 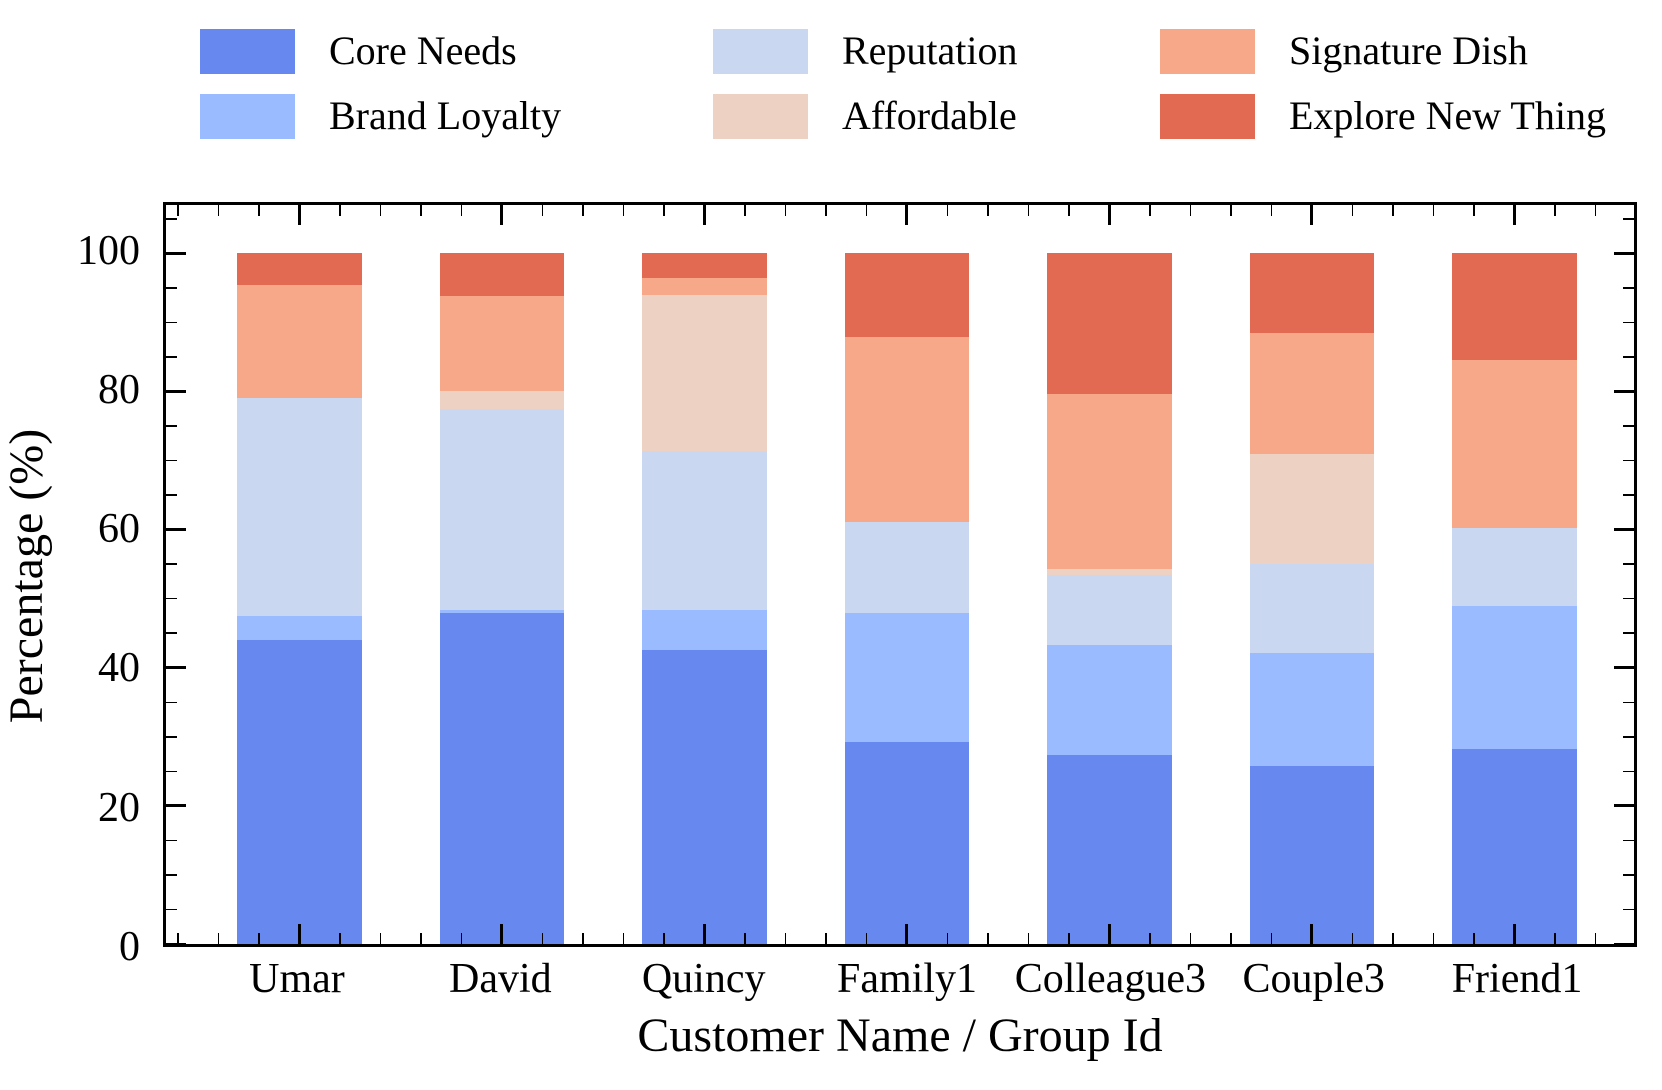 What do you see at coordinates (119, 668) in the screenshot?
I see `y-tick-label: 40` at bounding box center [119, 668].